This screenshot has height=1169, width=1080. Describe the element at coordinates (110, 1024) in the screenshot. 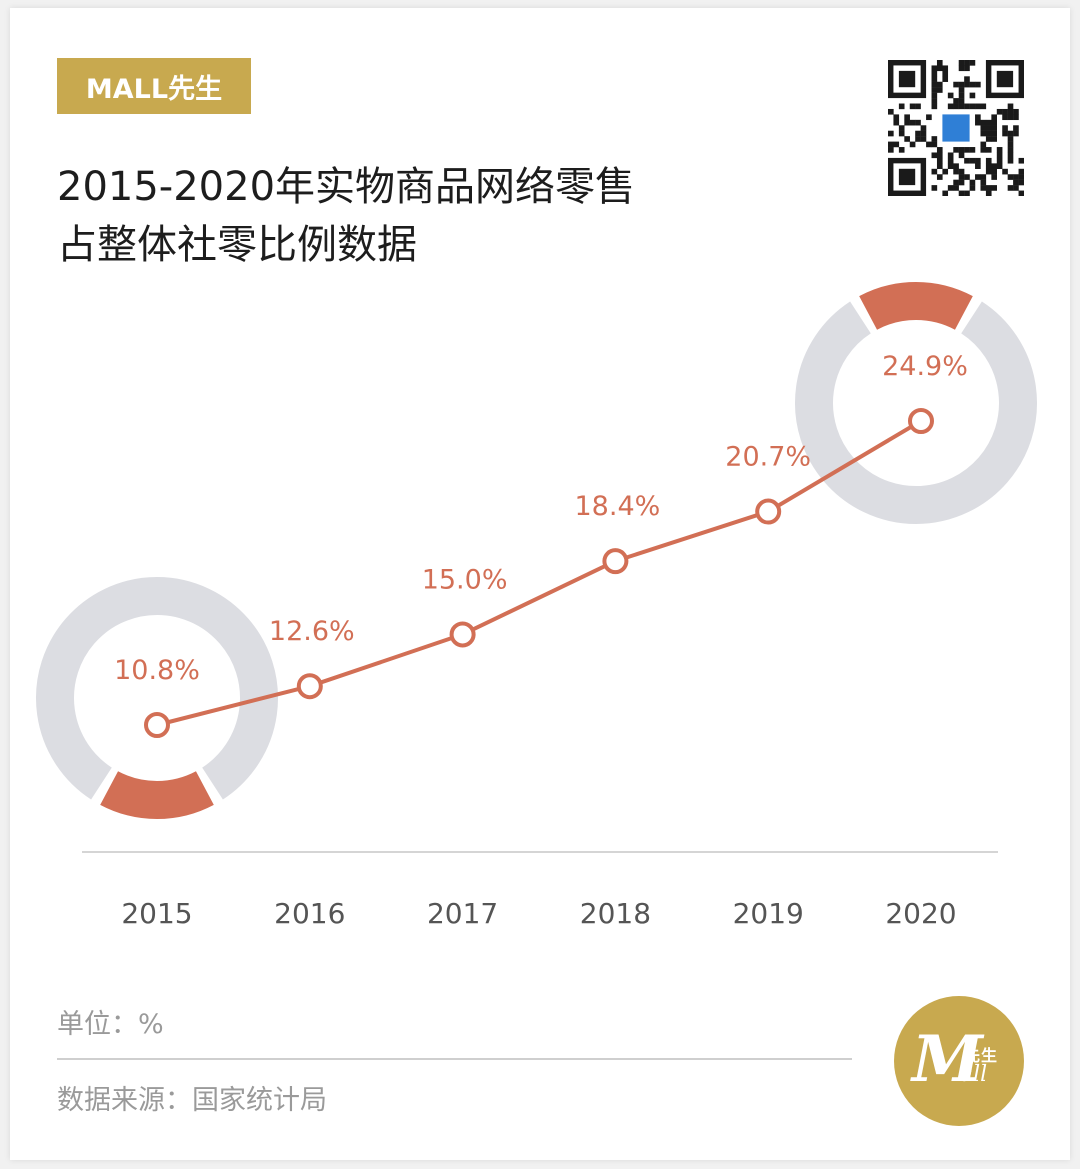

I see `unit-note: 单位：%` at that location.